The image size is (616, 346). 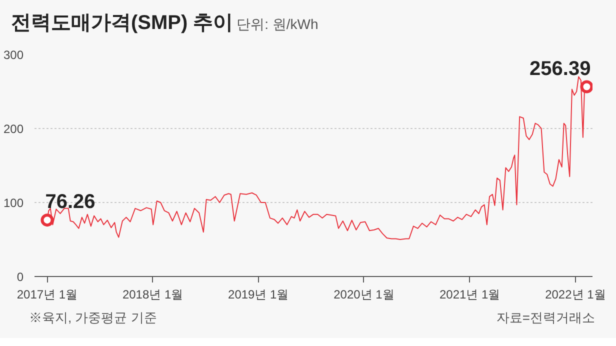 What do you see at coordinates (153, 295) in the screenshot?
I see `x-tick-label: 2018년 1월` at bounding box center [153, 295].